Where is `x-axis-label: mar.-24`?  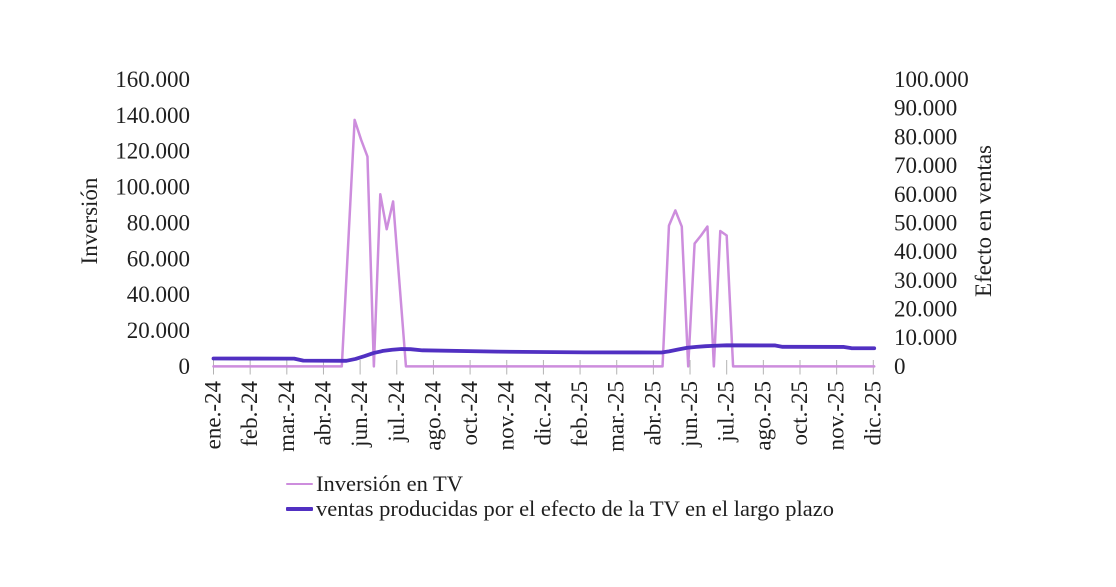
x-axis-label: mar.-24 is located at coordinates (286, 416).